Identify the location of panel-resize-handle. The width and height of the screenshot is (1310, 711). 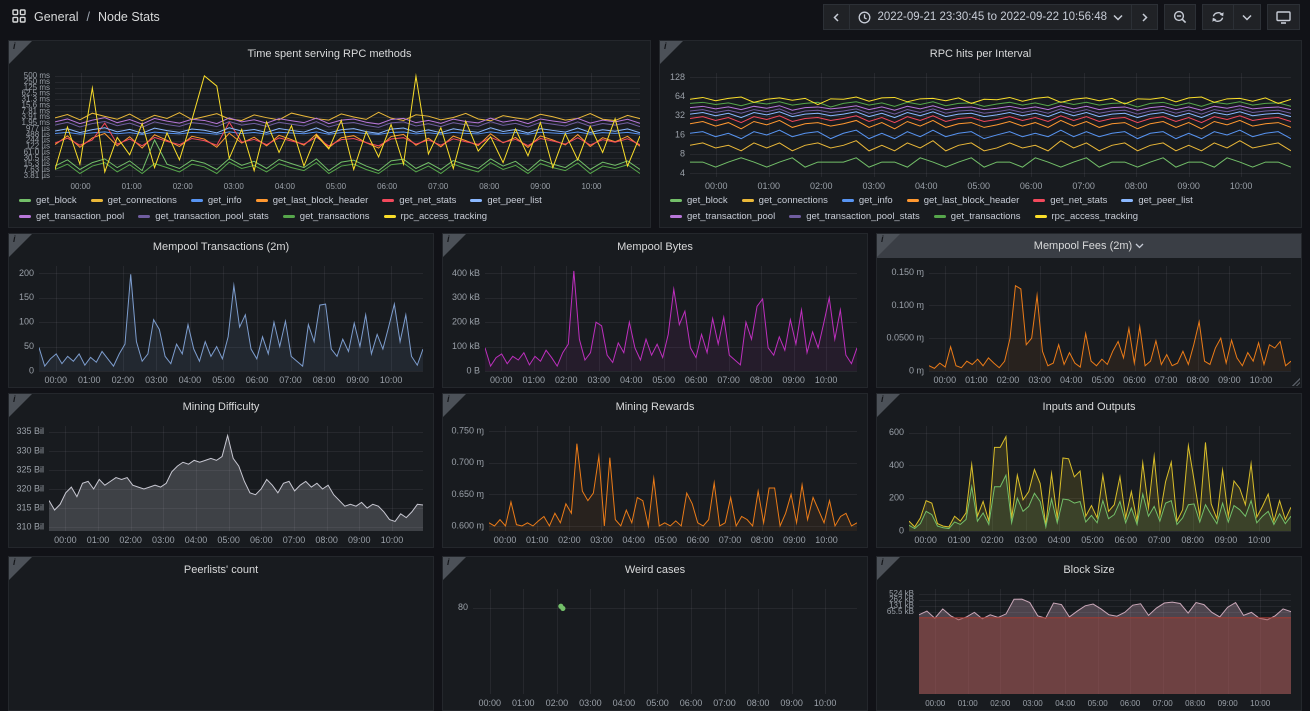
(1295, 381).